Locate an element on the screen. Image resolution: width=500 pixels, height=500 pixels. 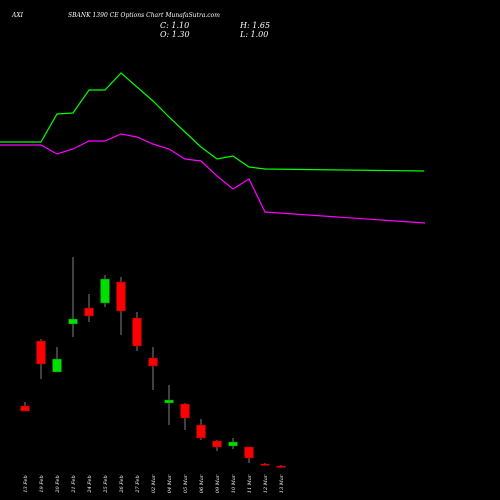
x-tick-label: 24 Feb is located at coordinates (90, 484).